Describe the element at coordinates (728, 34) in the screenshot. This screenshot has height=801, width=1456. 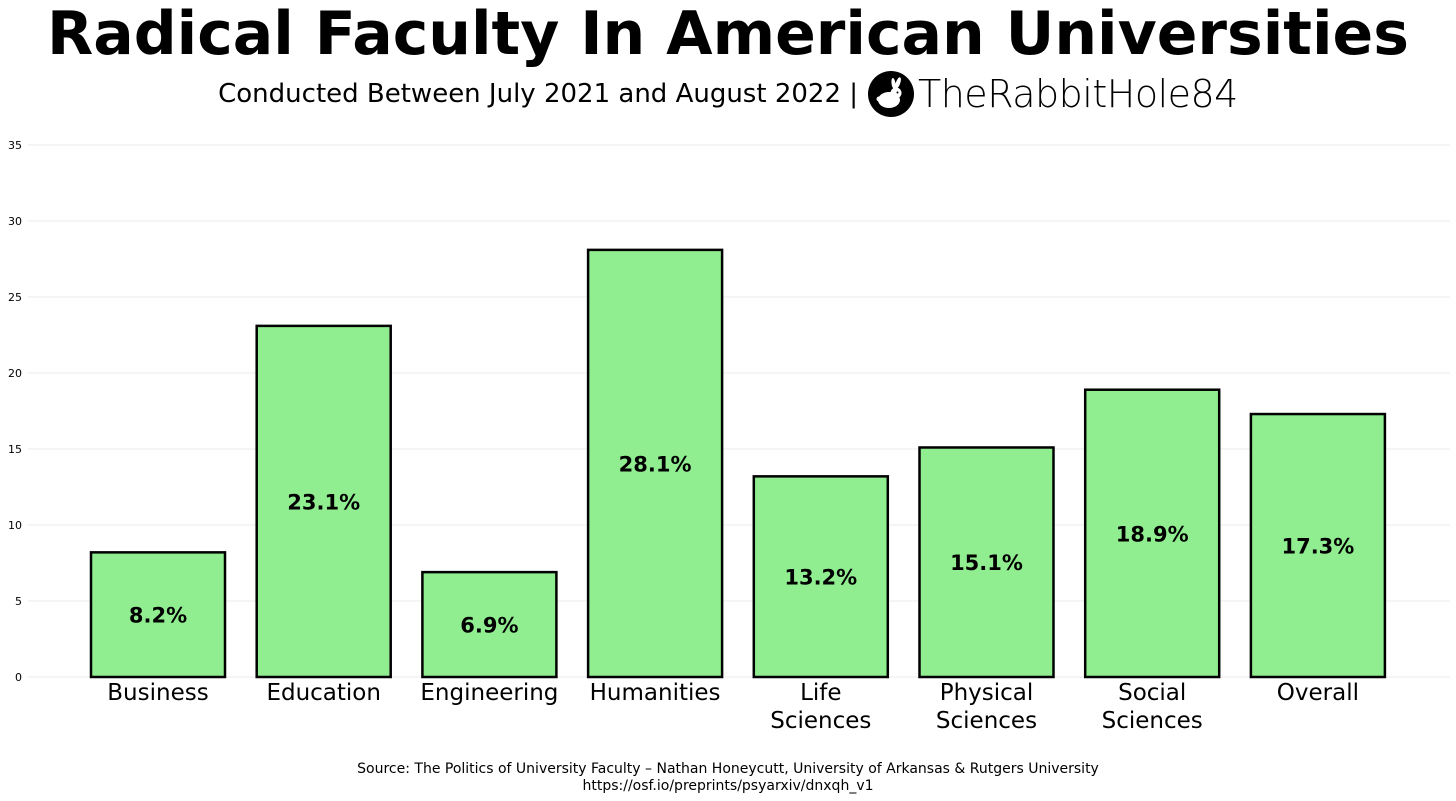
I see `chart-title: Radical Faculty In American Universities` at that location.